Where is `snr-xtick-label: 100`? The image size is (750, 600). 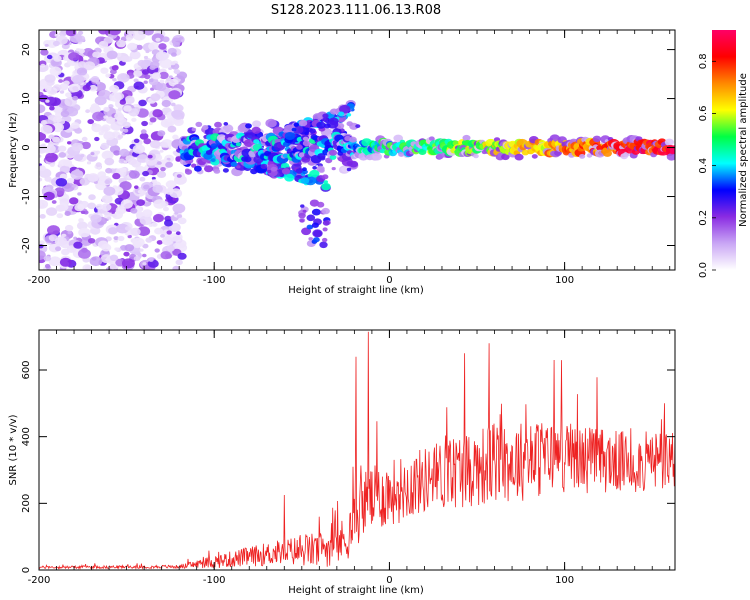
snr-xtick-label: 100 is located at coordinates (564, 580).